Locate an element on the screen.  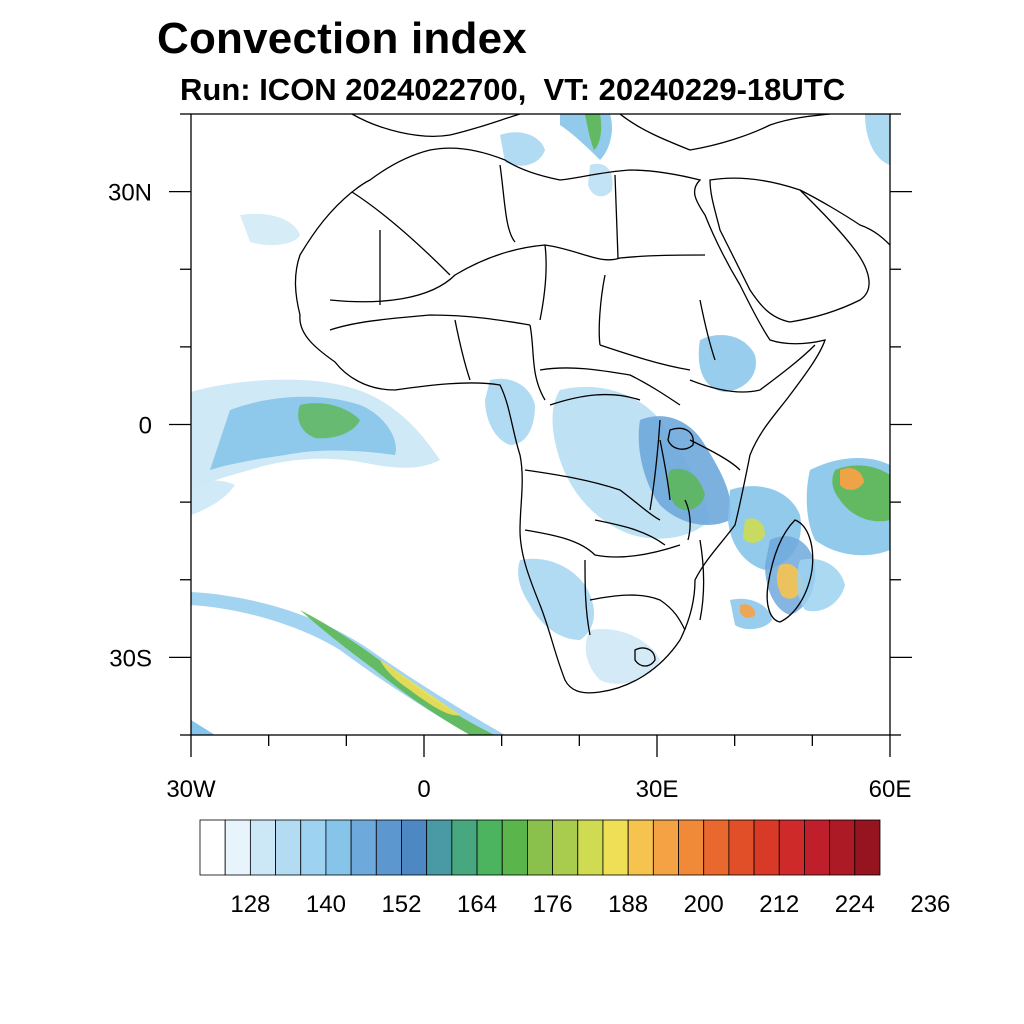
border-chad-sudan is located at coordinates (602, 310).